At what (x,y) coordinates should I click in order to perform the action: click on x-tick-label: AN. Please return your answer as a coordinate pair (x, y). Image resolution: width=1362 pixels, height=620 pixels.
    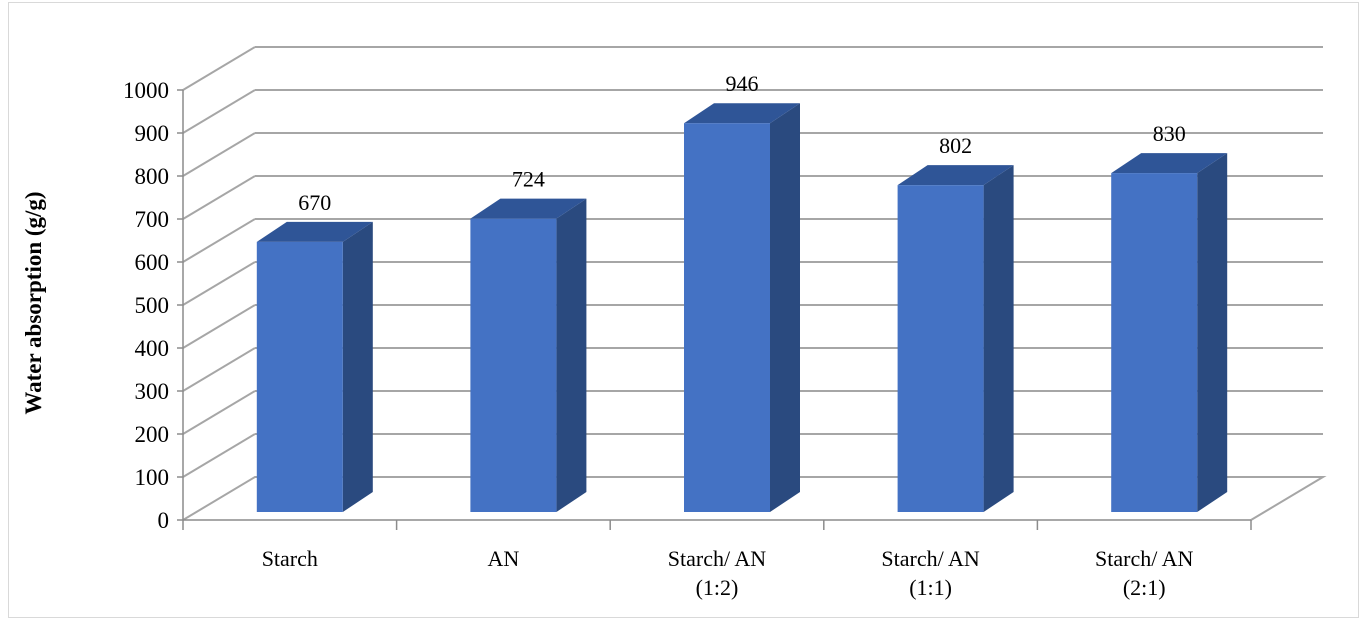
    Looking at the image, I should click on (504, 558).